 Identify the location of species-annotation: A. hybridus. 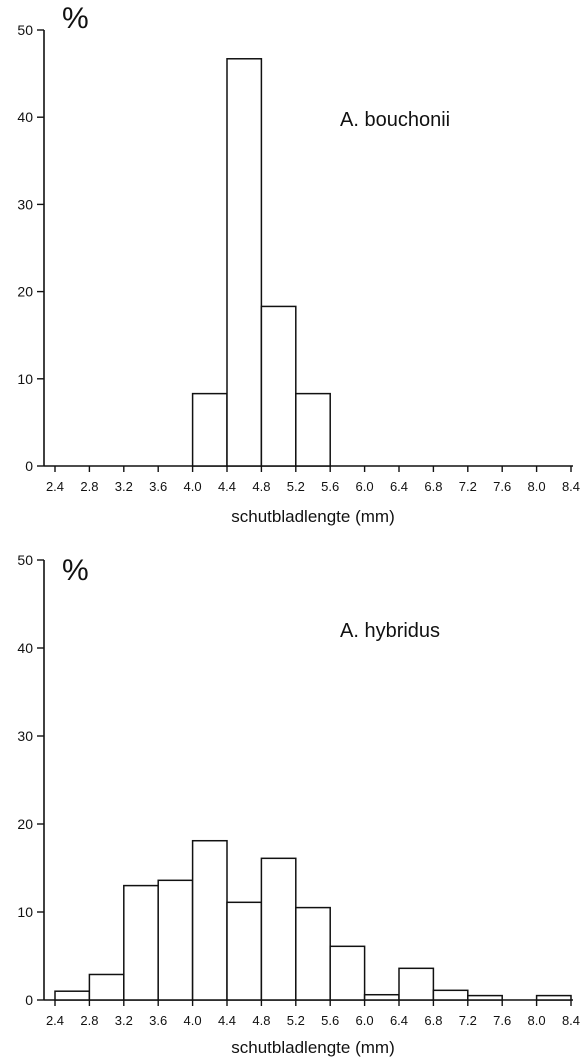
(390, 631).